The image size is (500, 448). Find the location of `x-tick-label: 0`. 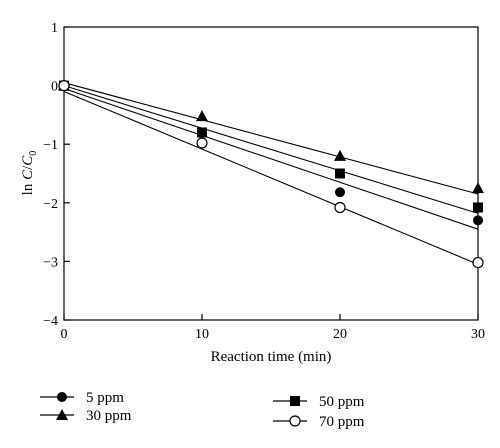

x-tick-label: 0 is located at coordinates (64, 334).